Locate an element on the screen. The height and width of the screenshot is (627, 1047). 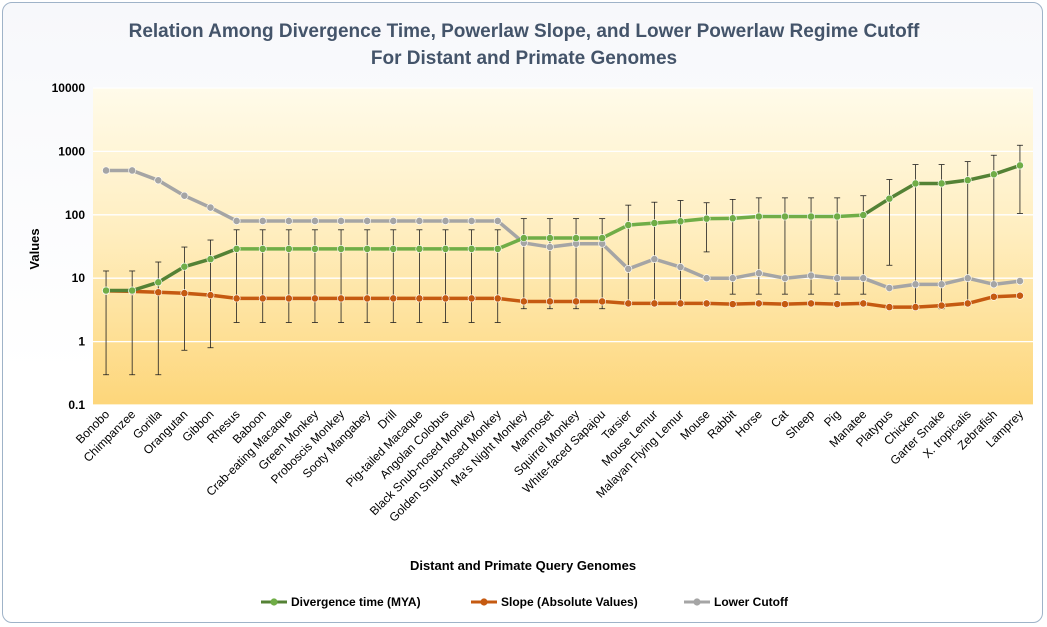
chart-title-line-2: For Distant and Primate Genomes is located at coordinates (524, 58).